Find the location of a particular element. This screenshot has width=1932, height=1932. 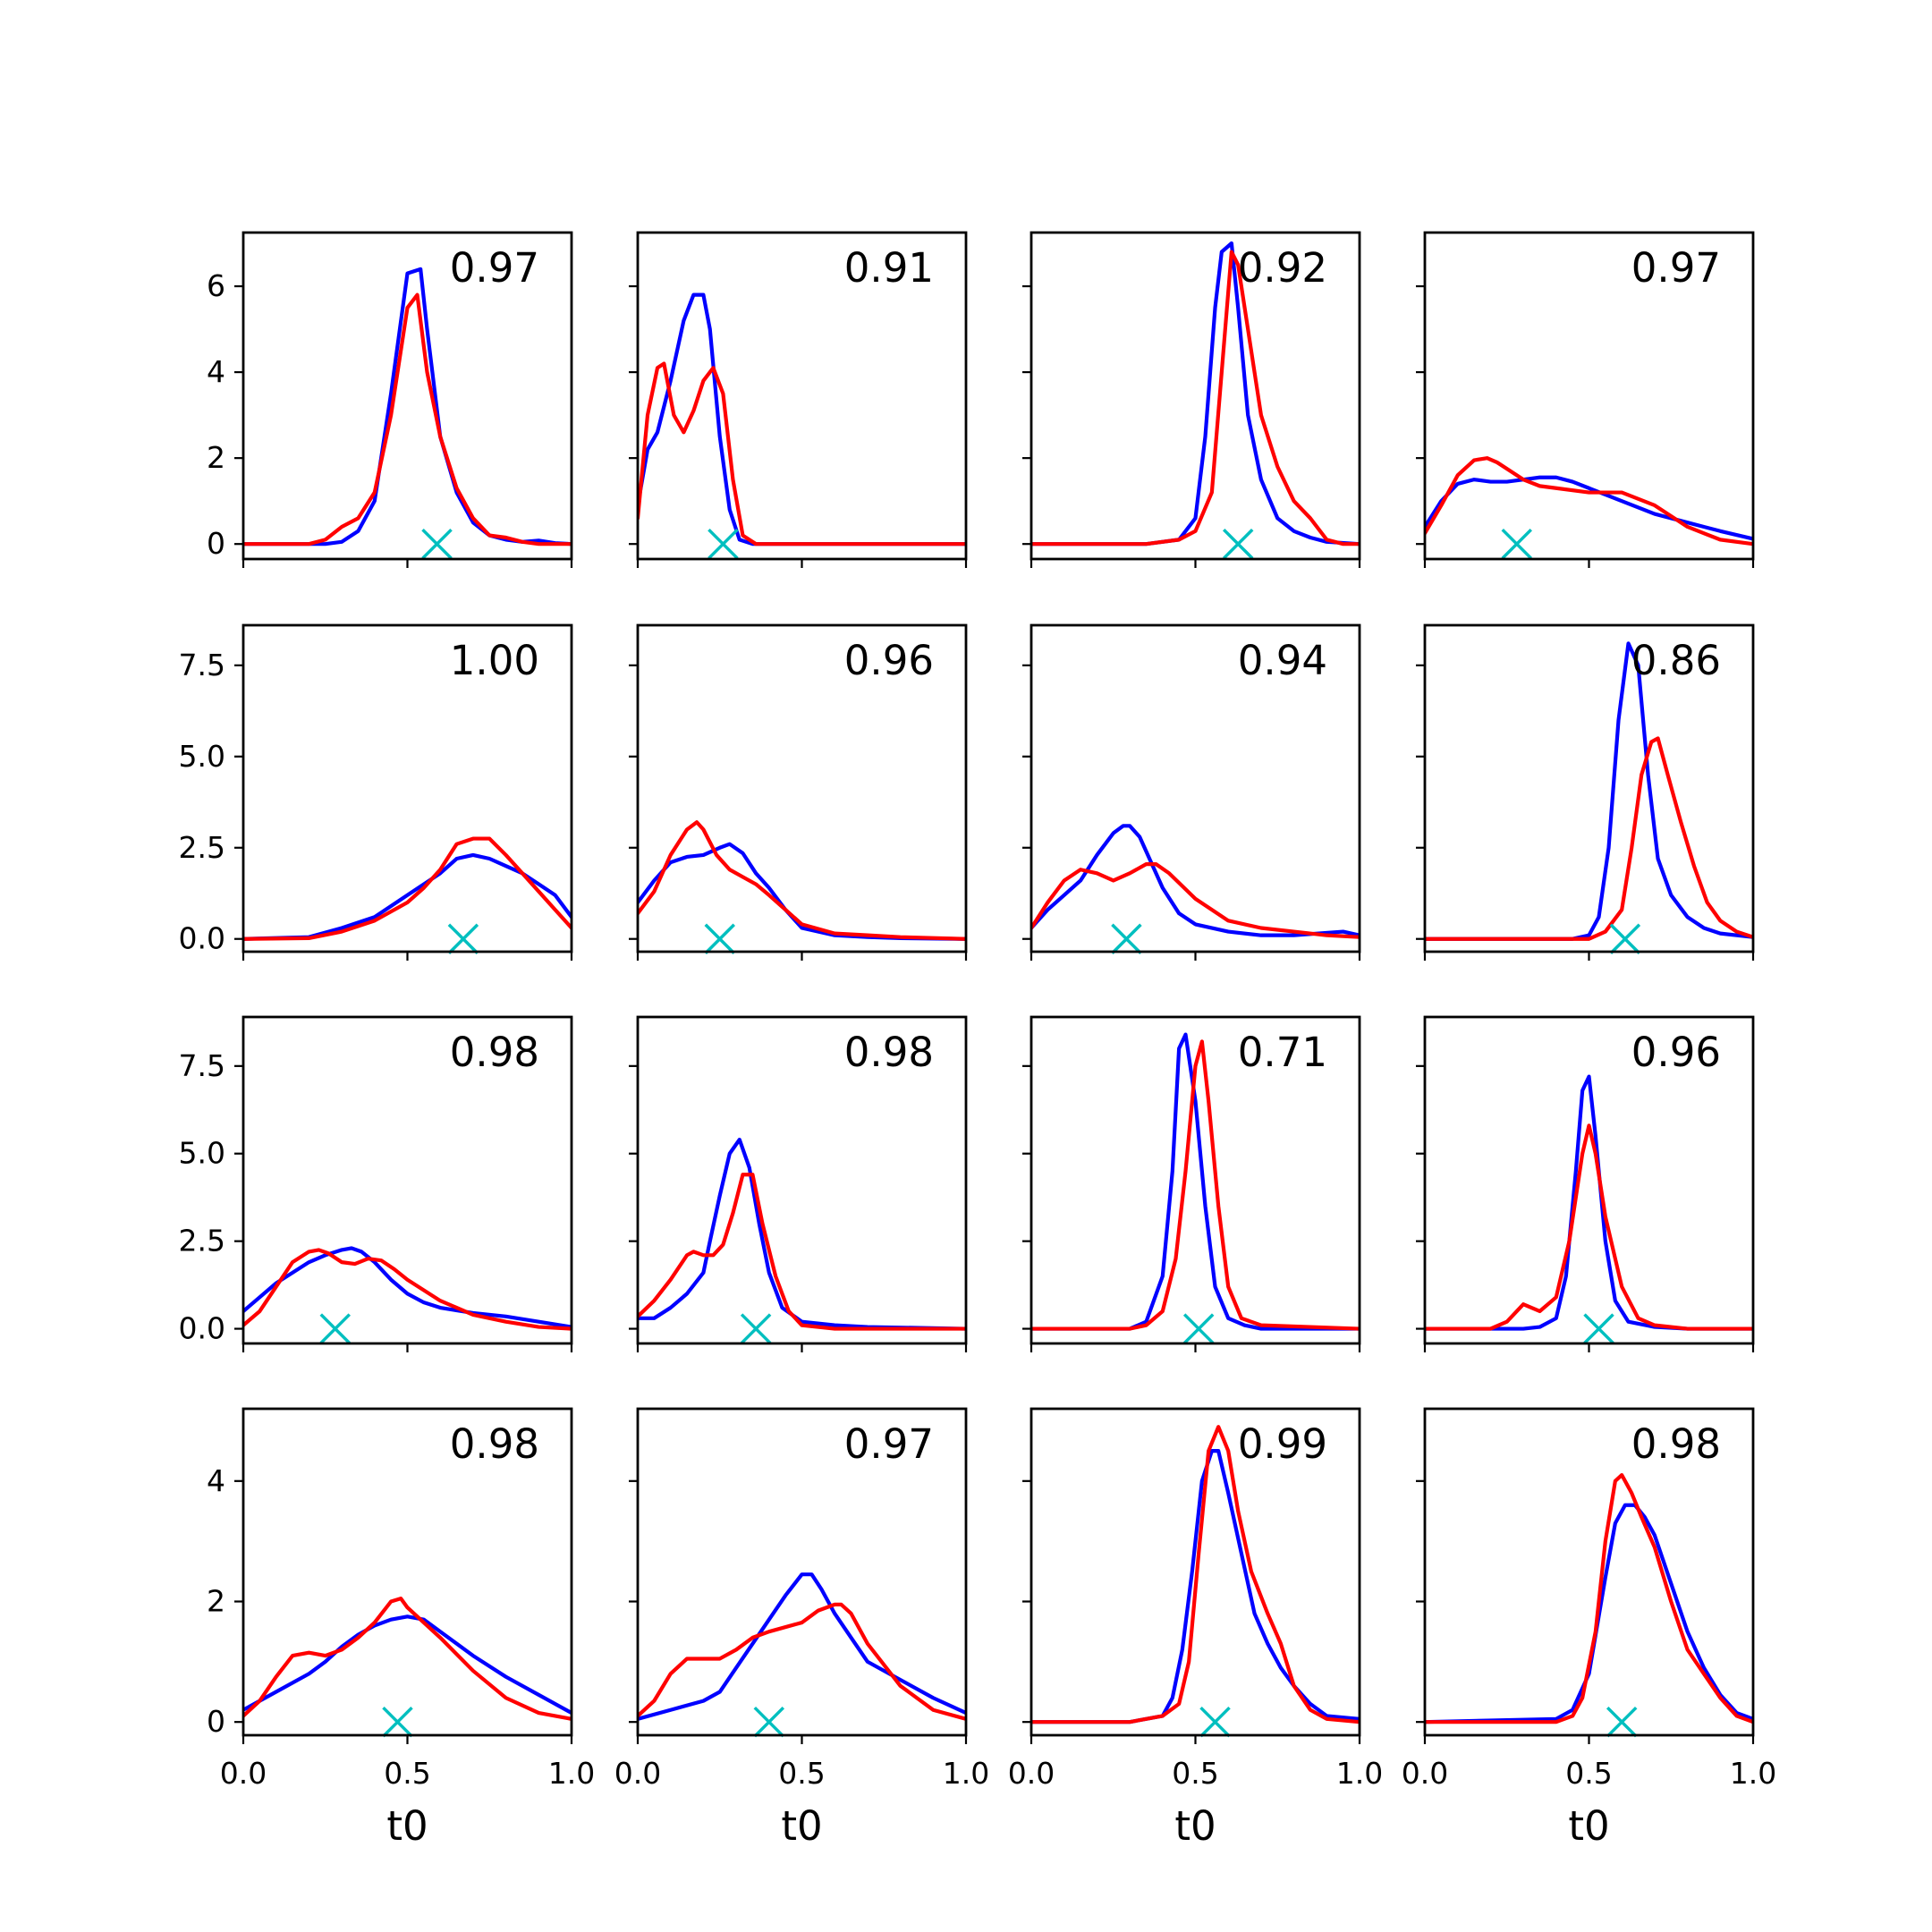

y-tick-label: 5.0 is located at coordinates (202, 756).